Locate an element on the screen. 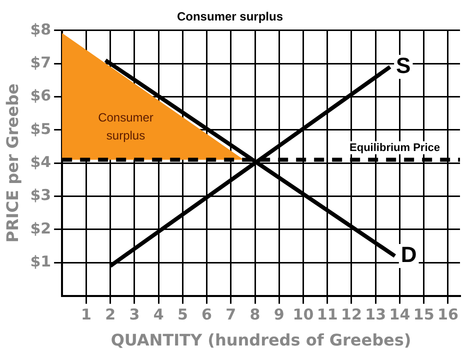 The image size is (474, 355). x-tick-label: 16 is located at coordinates (448, 315).